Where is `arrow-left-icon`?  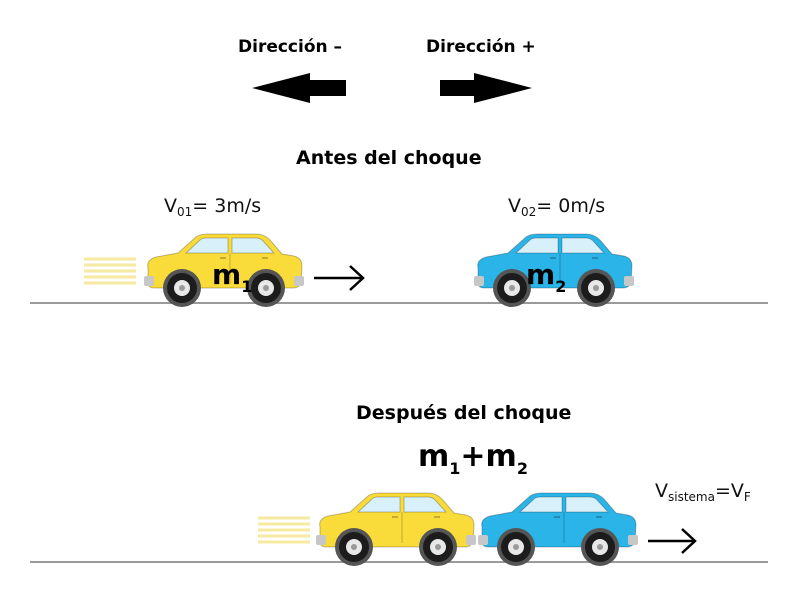
arrow-left-icon is located at coordinates (299, 88).